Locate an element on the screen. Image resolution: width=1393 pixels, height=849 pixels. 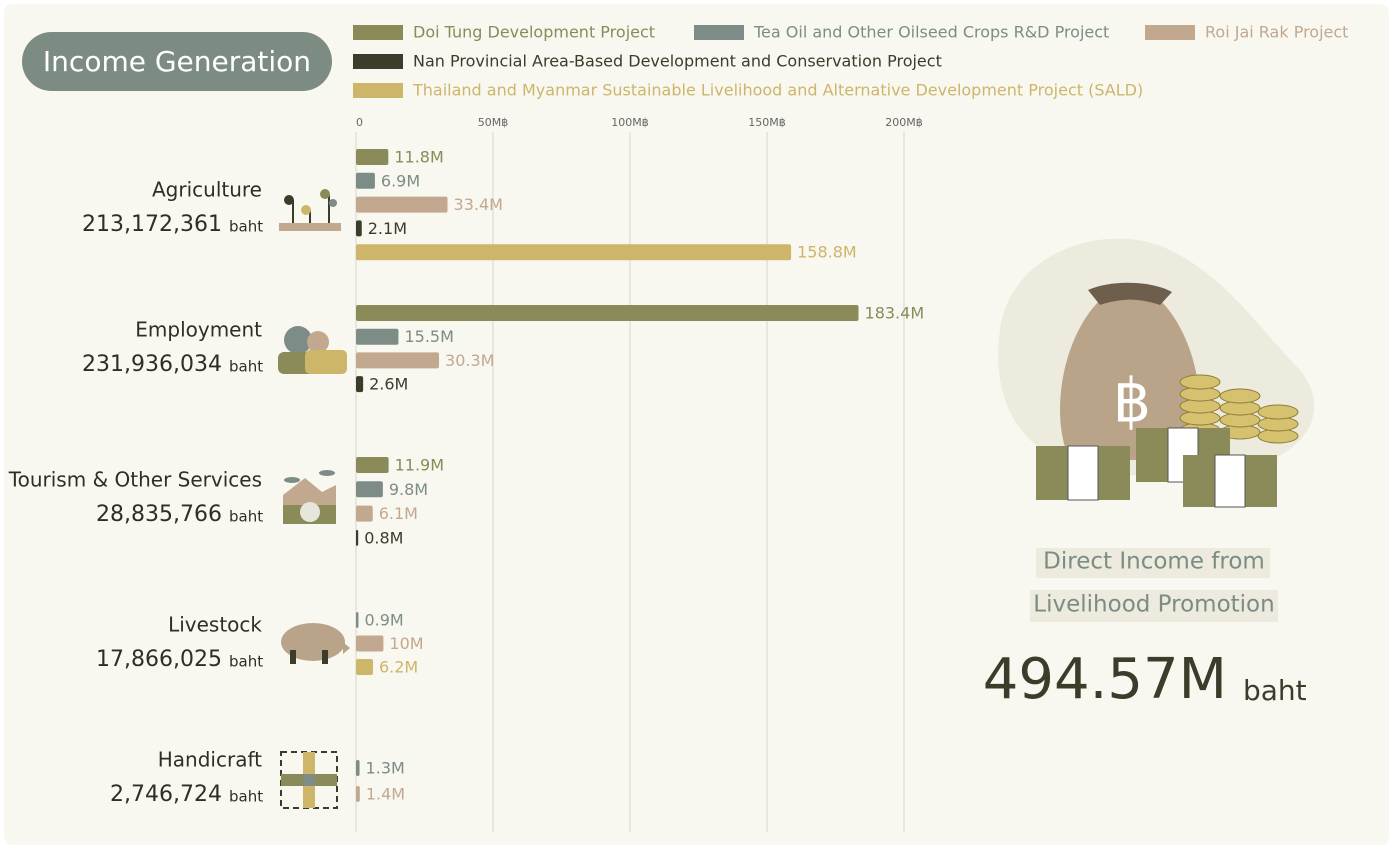
summary-label: Livelihood Promotion is located at coordinates (1153, 605).